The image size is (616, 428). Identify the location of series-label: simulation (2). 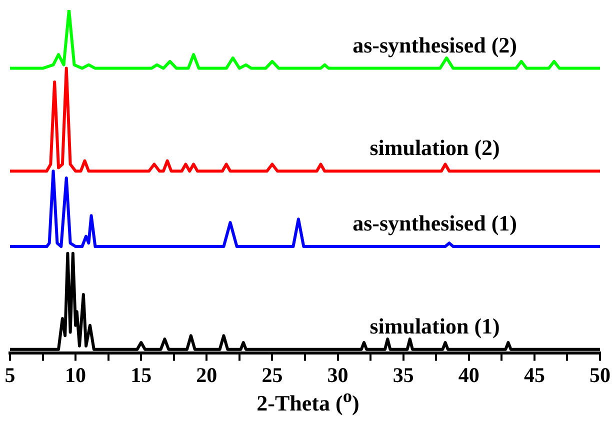
(435, 147).